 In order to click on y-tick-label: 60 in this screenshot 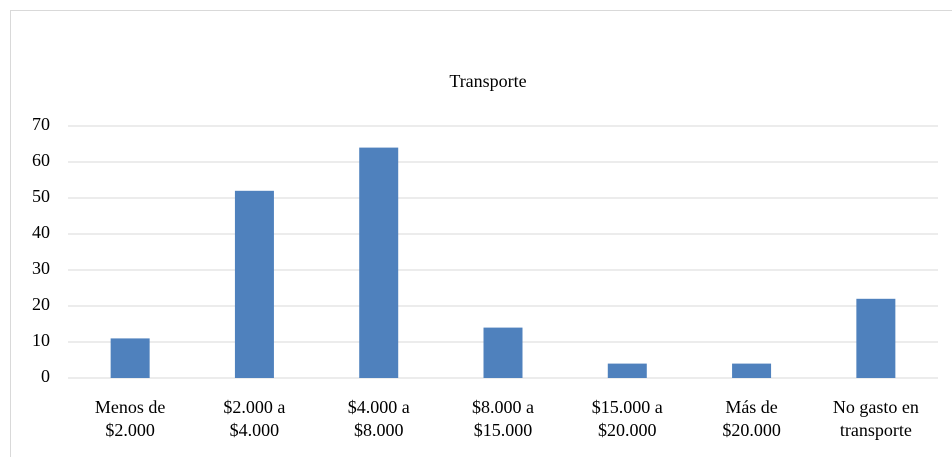, I will do `click(41, 160)`.